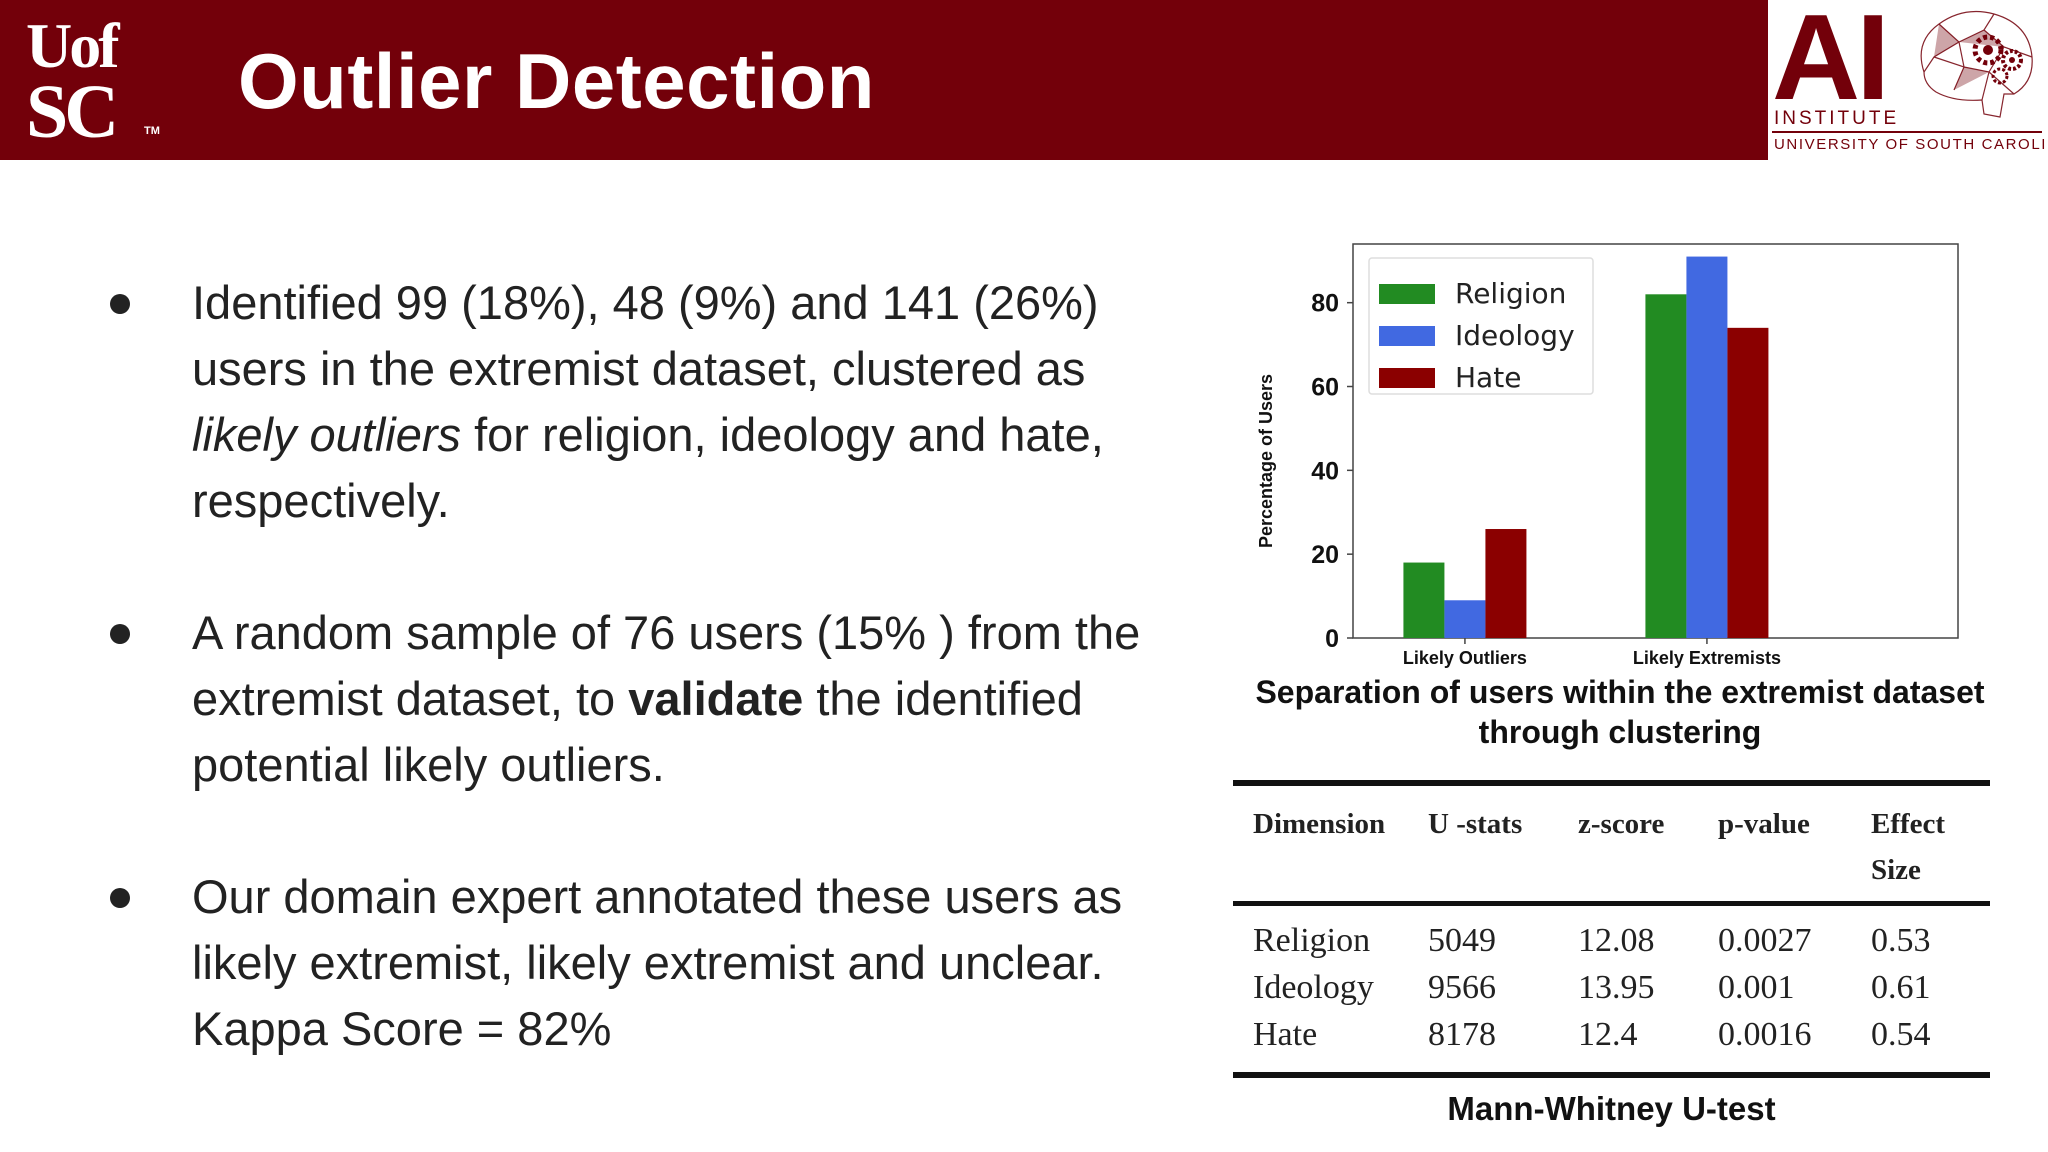 Image resolution: width=2048 pixels, height=1152 pixels. Describe the element at coordinates (556, 81) in the screenshot. I see `page-title: Outlier Detection` at that location.